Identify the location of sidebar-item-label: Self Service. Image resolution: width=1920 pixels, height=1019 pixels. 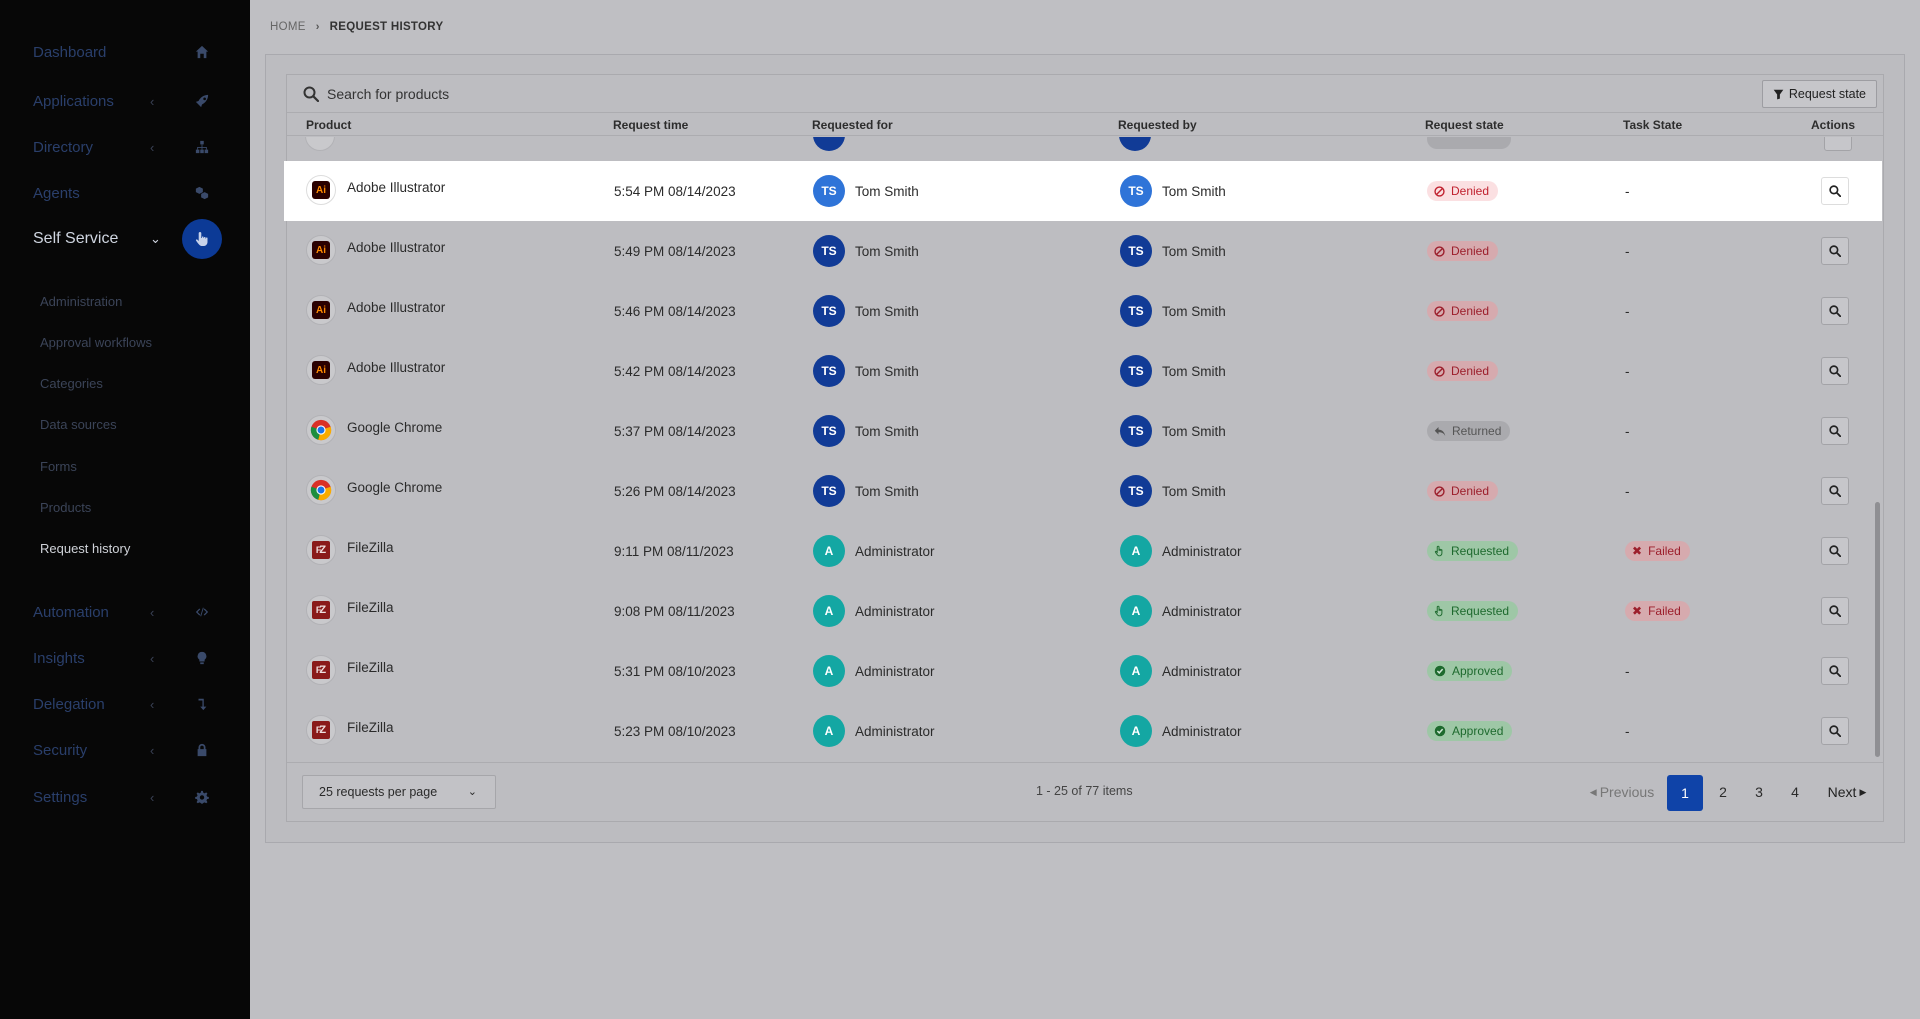
(76, 238).